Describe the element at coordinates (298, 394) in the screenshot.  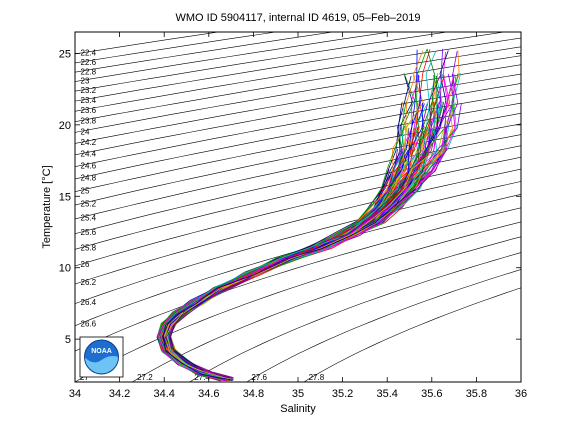
I see `x-tick-label: 35` at that location.